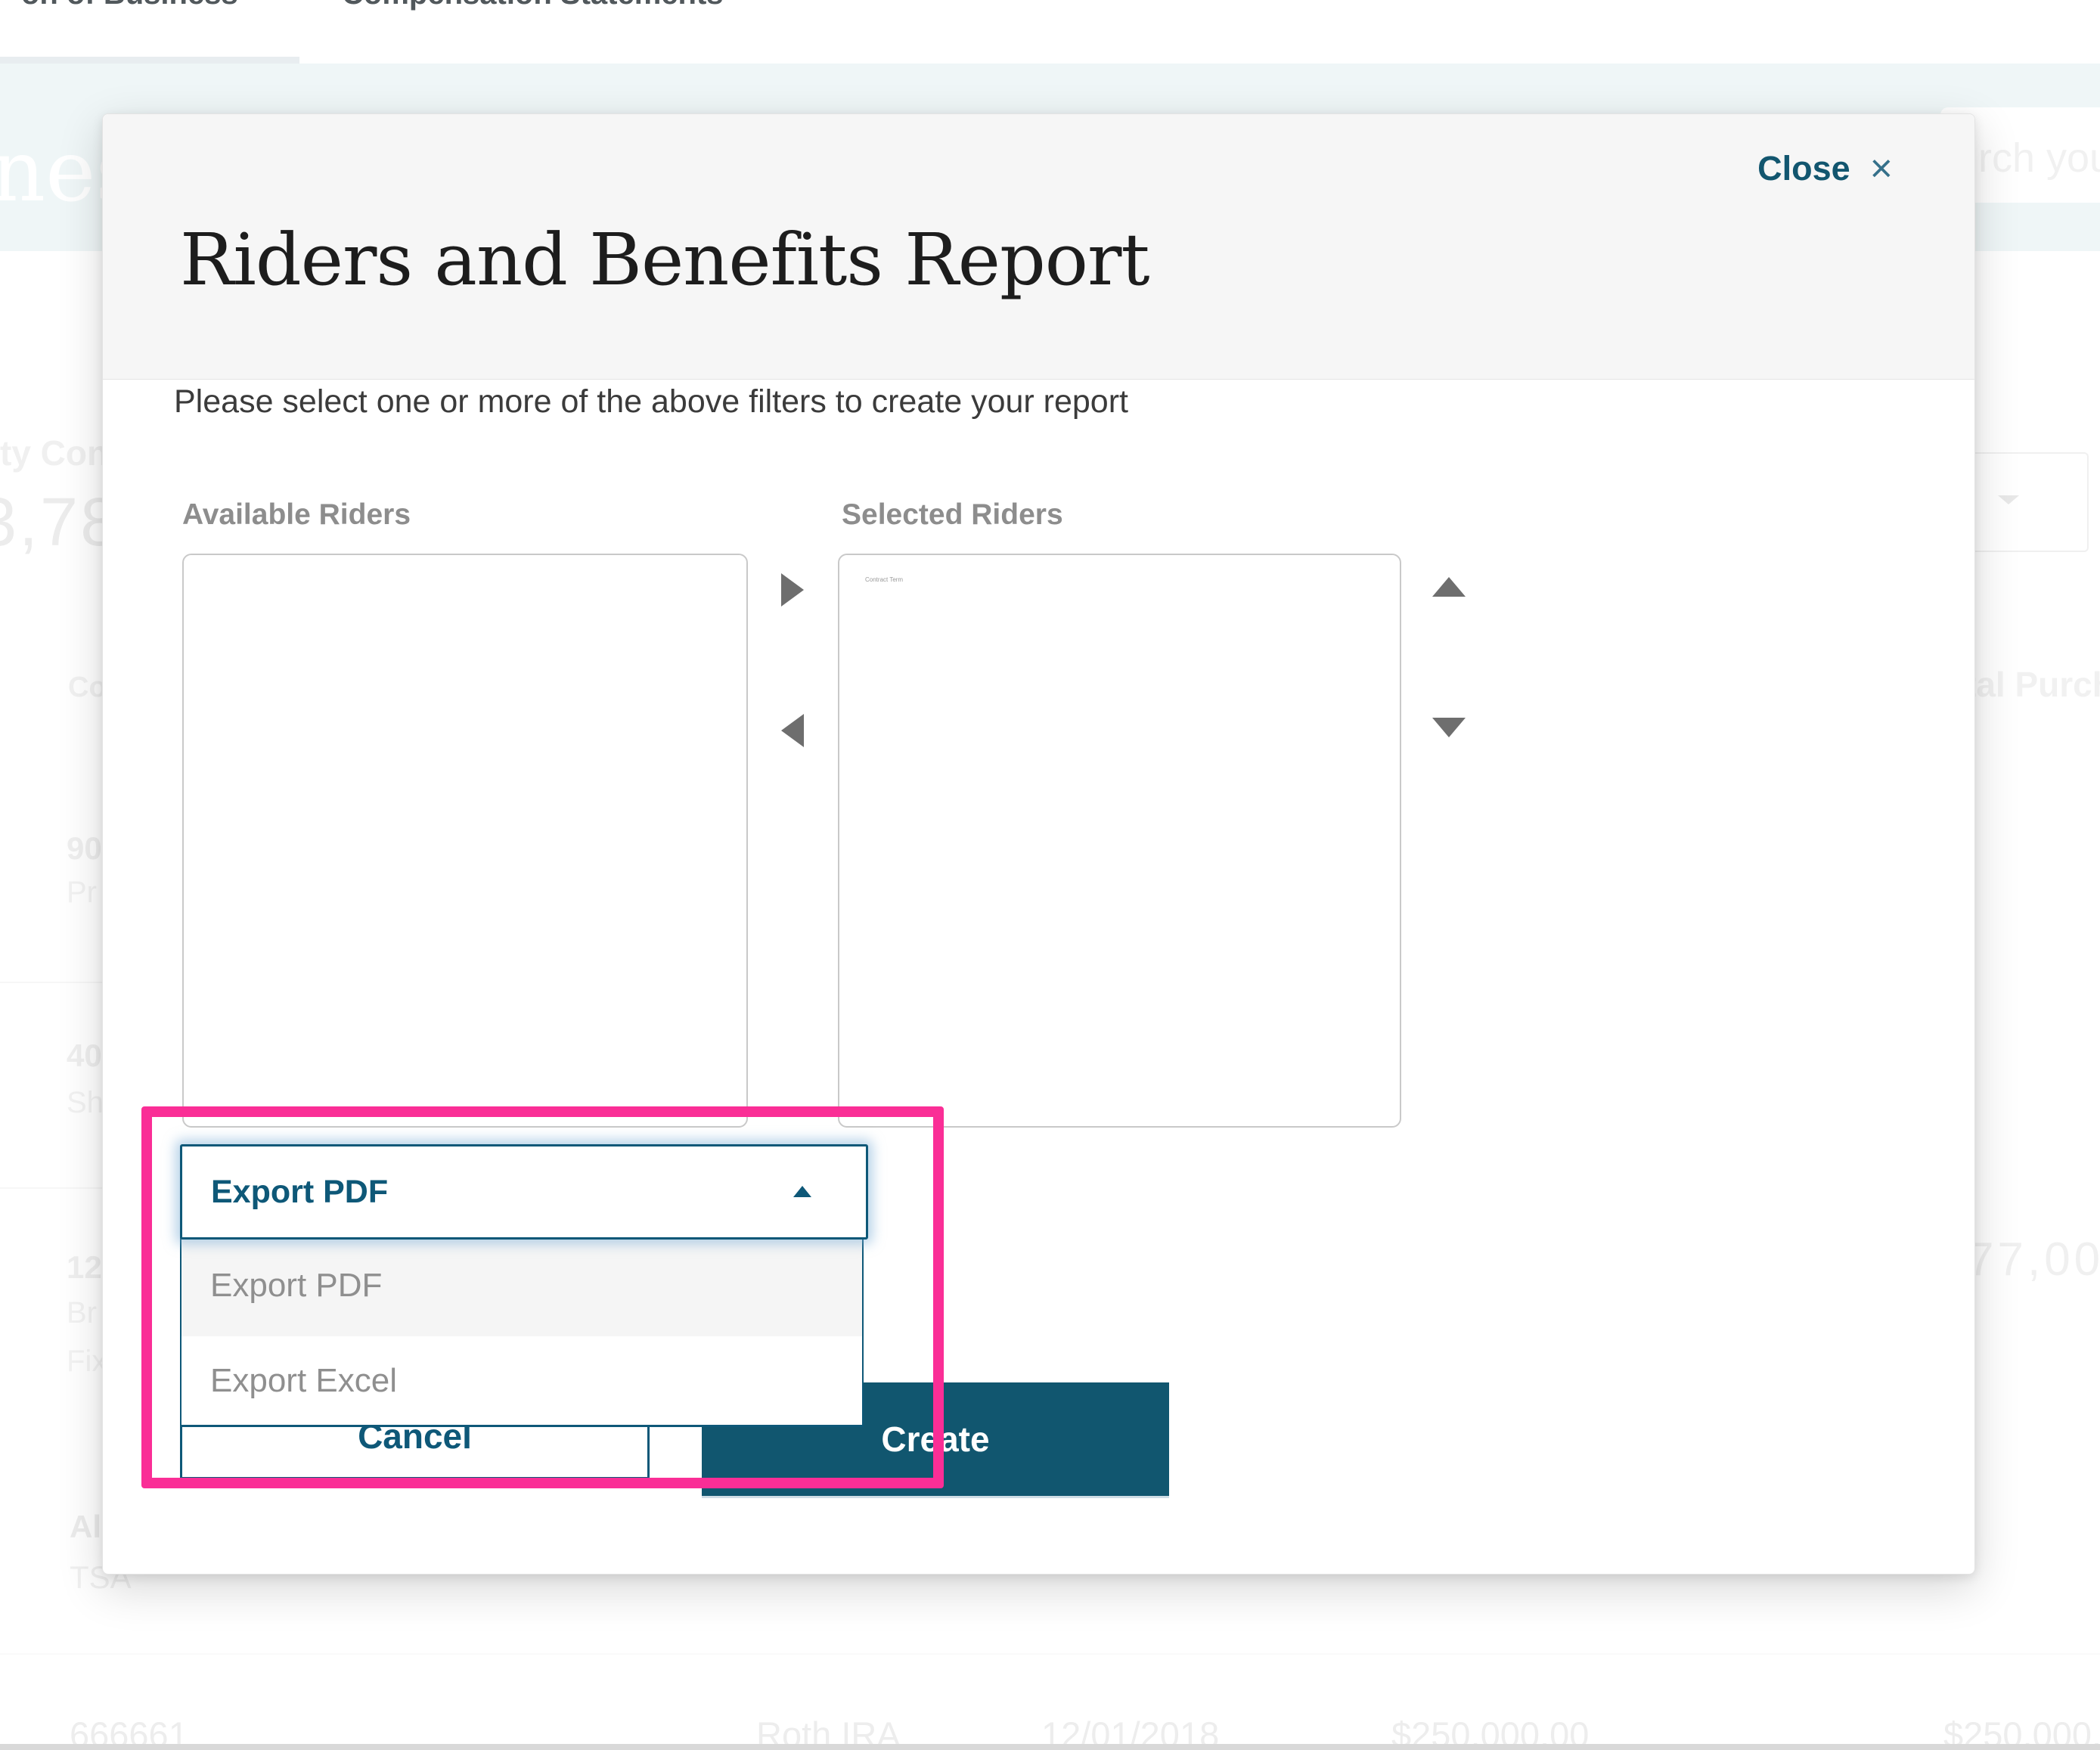 The width and height of the screenshot is (2100, 1750). Describe the element at coordinates (87, 1361) in the screenshot. I see `bg-row3-text2: Fix` at that location.